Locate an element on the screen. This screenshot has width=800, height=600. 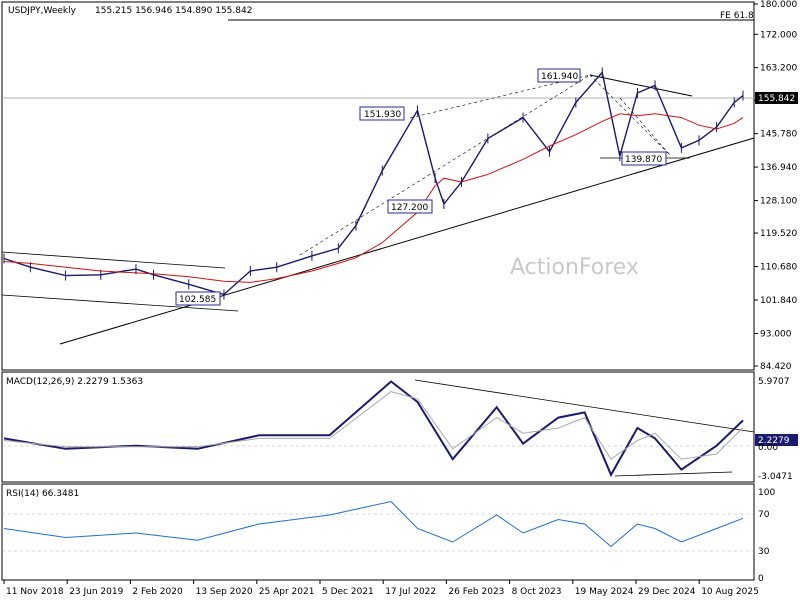
descending-top-line is located at coordinates (641, 85).